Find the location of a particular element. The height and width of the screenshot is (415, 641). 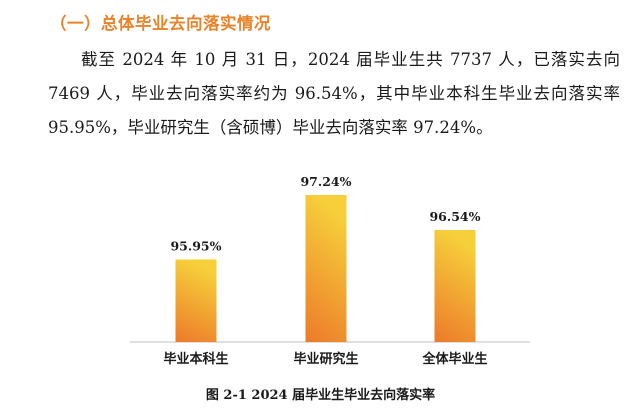

section-title: （一）总体毕业去向落实情况 is located at coordinates (160, 23).